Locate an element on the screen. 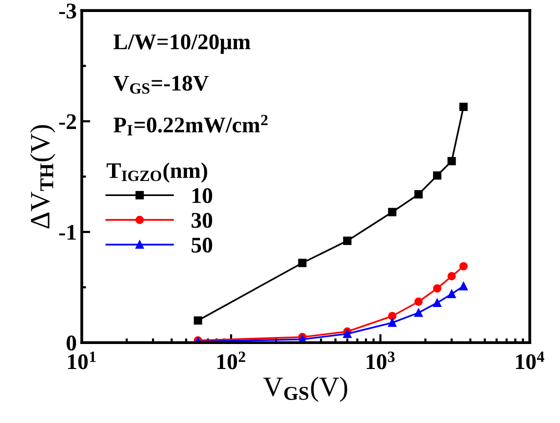 The image size is (560, 423). x-axis-title: V$_{GS}$(V) is located at coordinates (305, 389).